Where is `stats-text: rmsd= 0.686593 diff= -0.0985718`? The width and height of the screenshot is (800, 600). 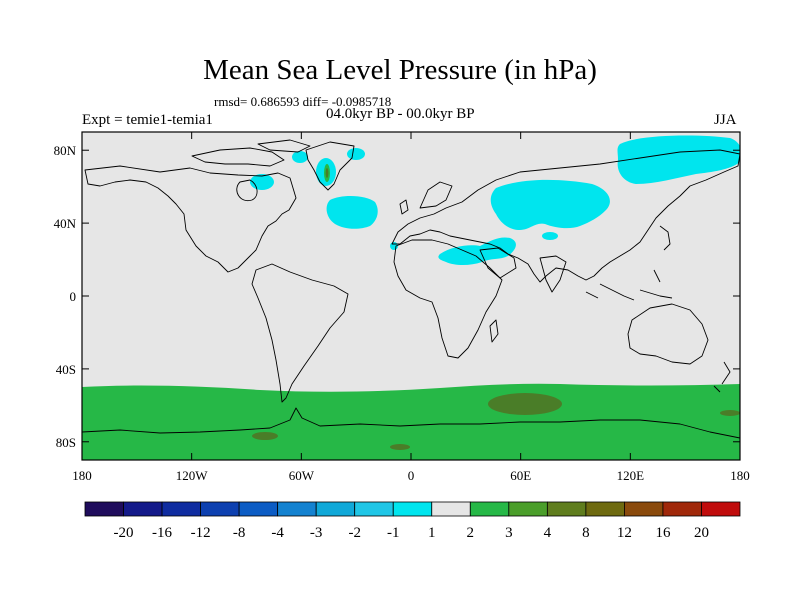 stats-text: rmsd= 0.686593 diff= -0.0985718 is located at coordinates (303, 101).